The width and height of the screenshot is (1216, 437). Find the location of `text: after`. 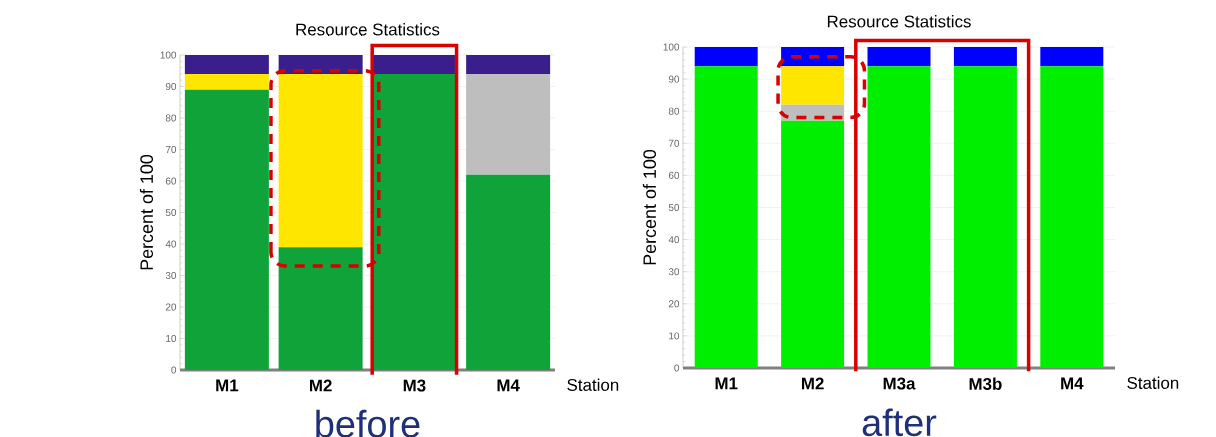

text: after is located at coordinates (899, 422).